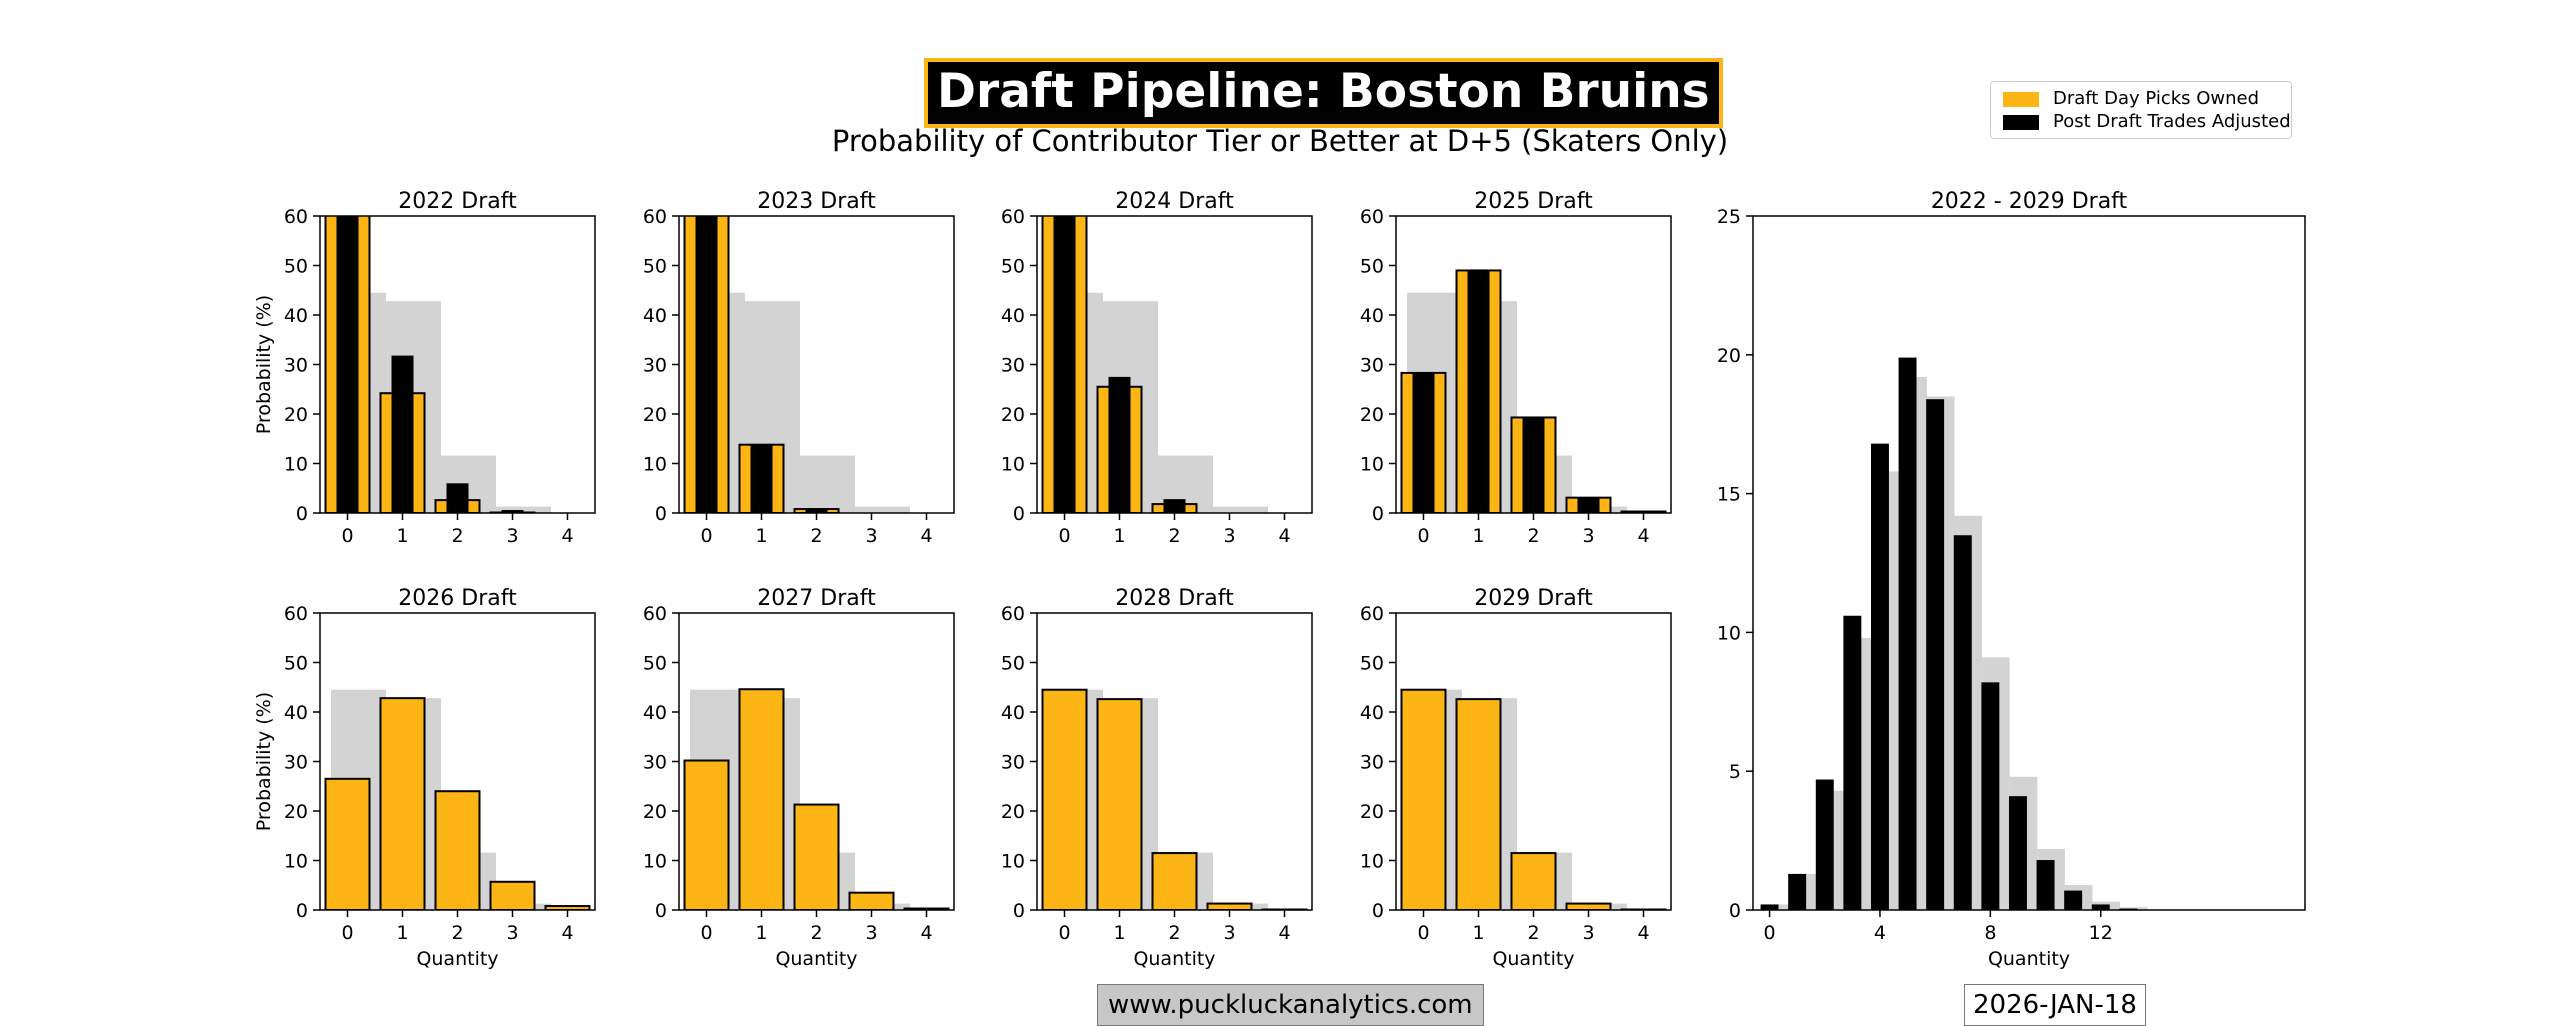 The height and width of the screenshot is (1026, 2560). I want to click on website-link: www.puckluckanalytics.com, so click(1290, 1005).